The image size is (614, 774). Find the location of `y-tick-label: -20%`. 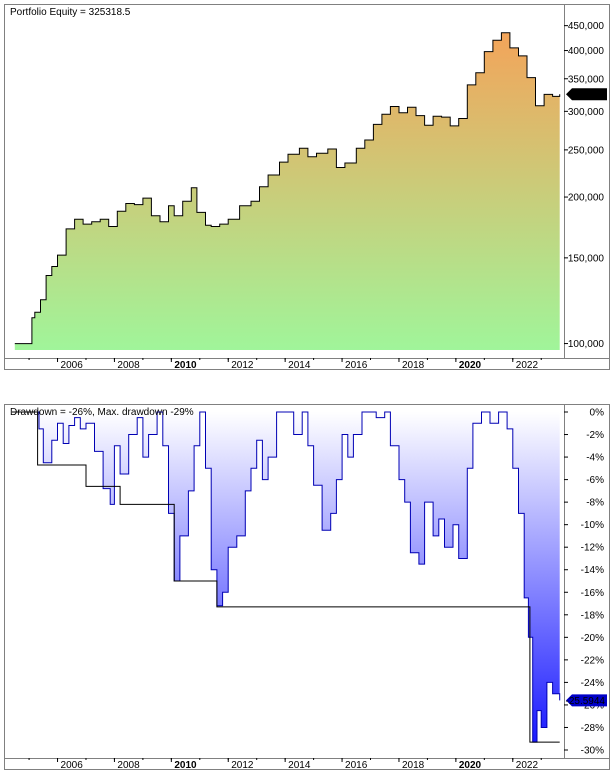

y-tick-label: -20% is located at coordinates (592, 638).